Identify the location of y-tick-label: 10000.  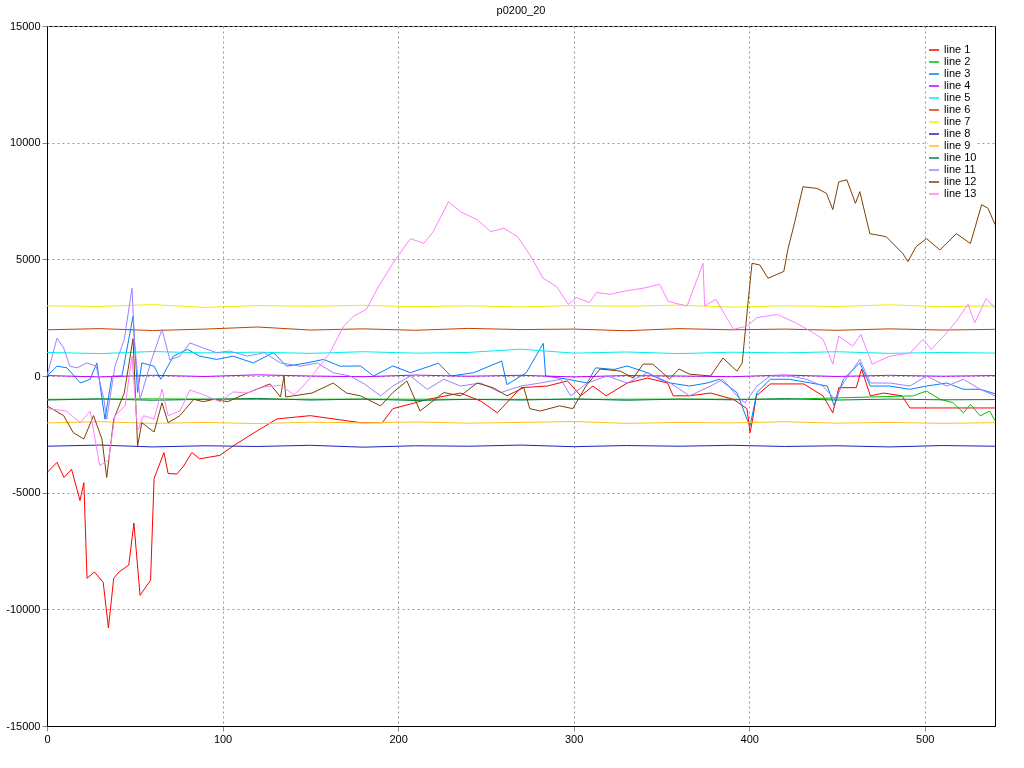
(25, 142).